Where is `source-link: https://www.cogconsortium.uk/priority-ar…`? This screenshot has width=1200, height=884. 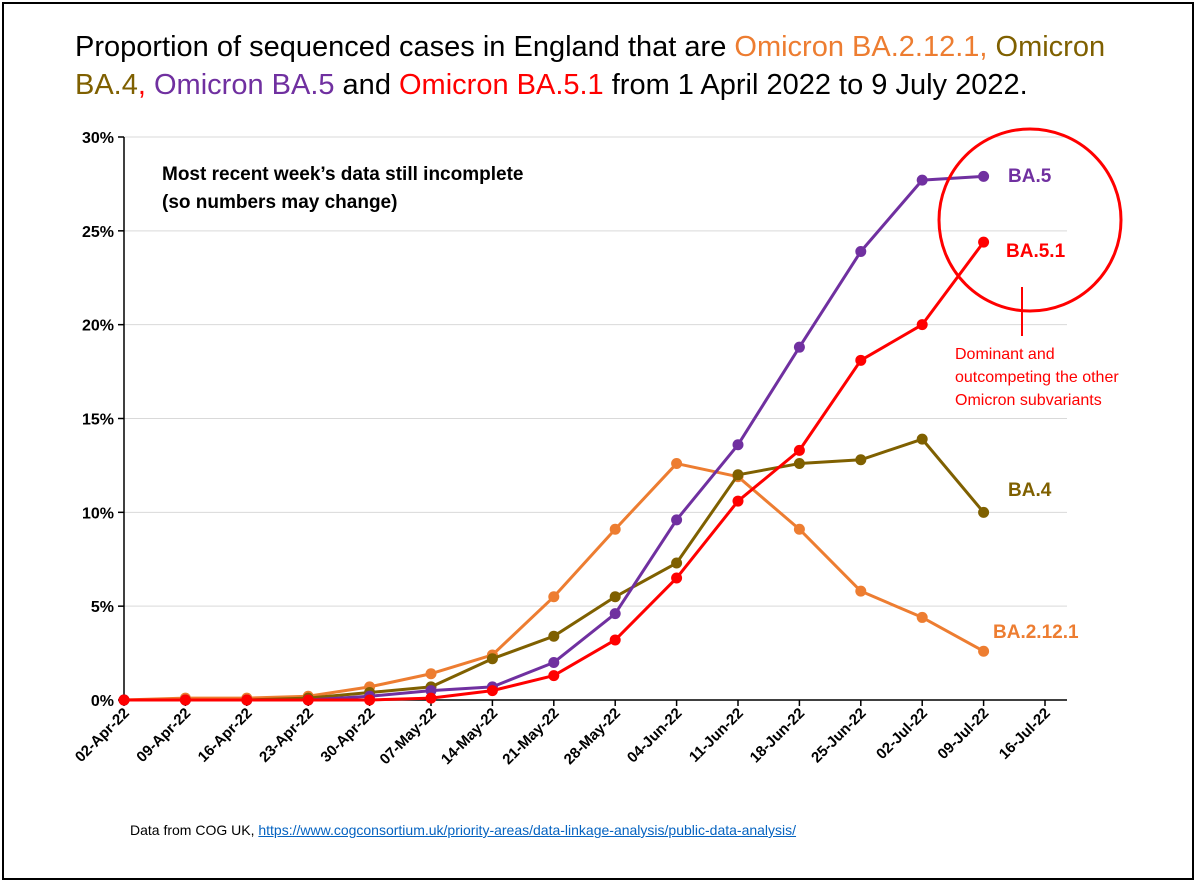 source-link: https://www.cogconsortium.uk/priority-ar… is located at coordinates (527, 830).